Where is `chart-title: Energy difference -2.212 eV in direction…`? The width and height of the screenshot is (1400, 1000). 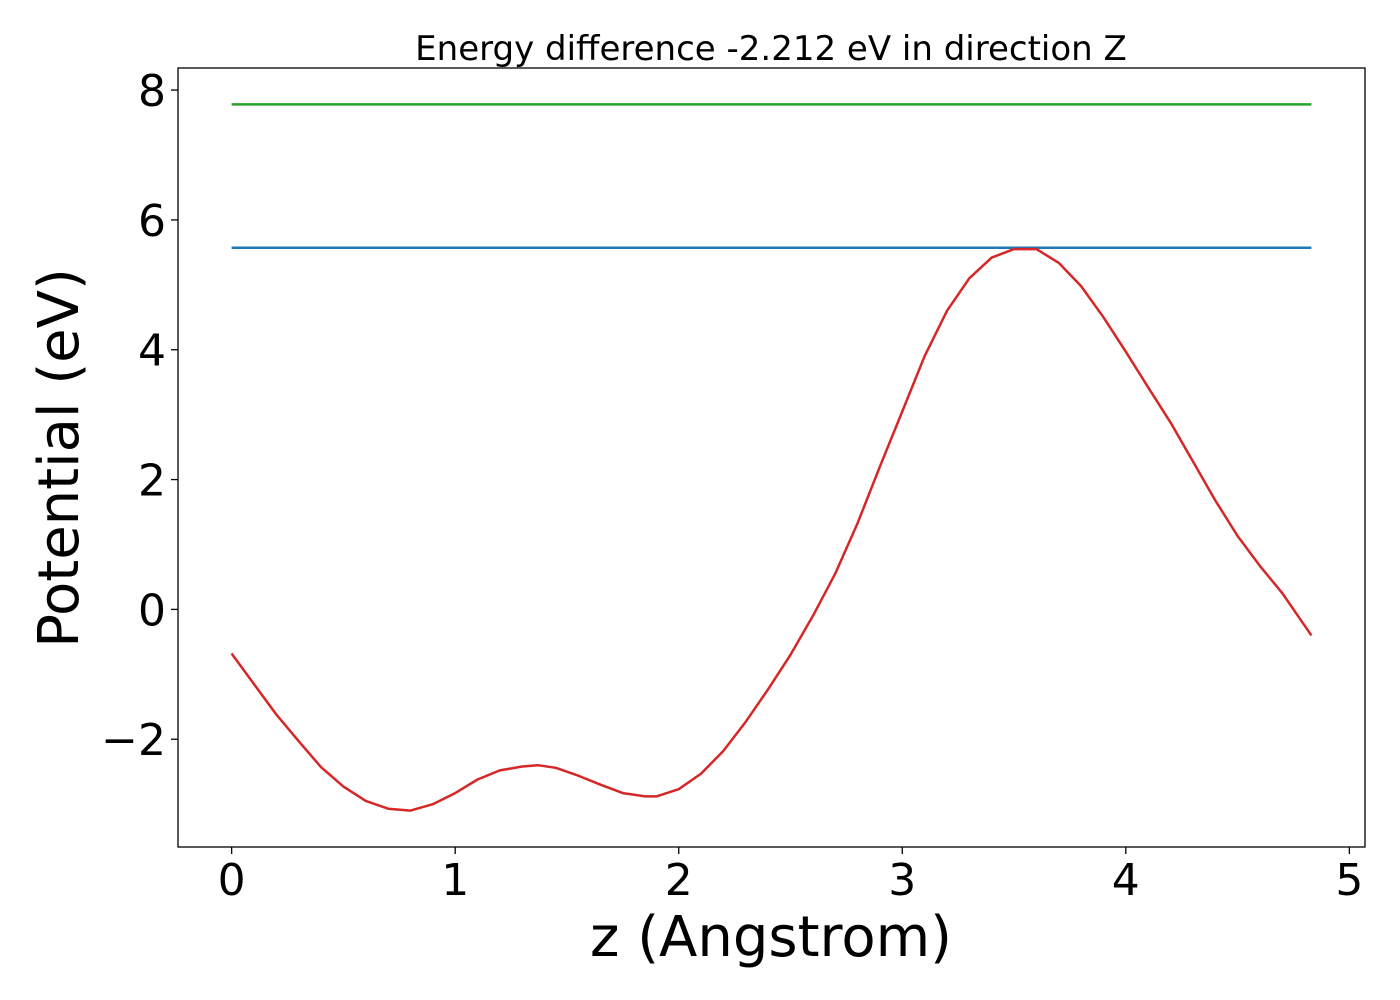 chart-title: Energy difference -2.212 eV in direction… is located at coordinates (771, 49).